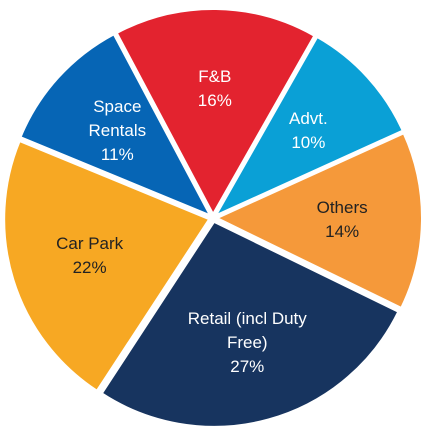  I want to click on category-label: Space Rentals, so click(117, 119).